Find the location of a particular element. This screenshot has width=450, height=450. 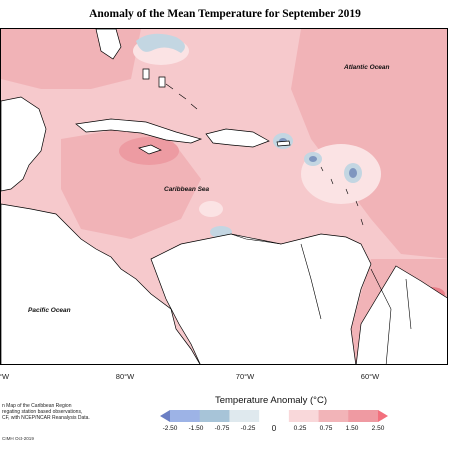

cold-spot-antilles is located at coordinates (353, 173).